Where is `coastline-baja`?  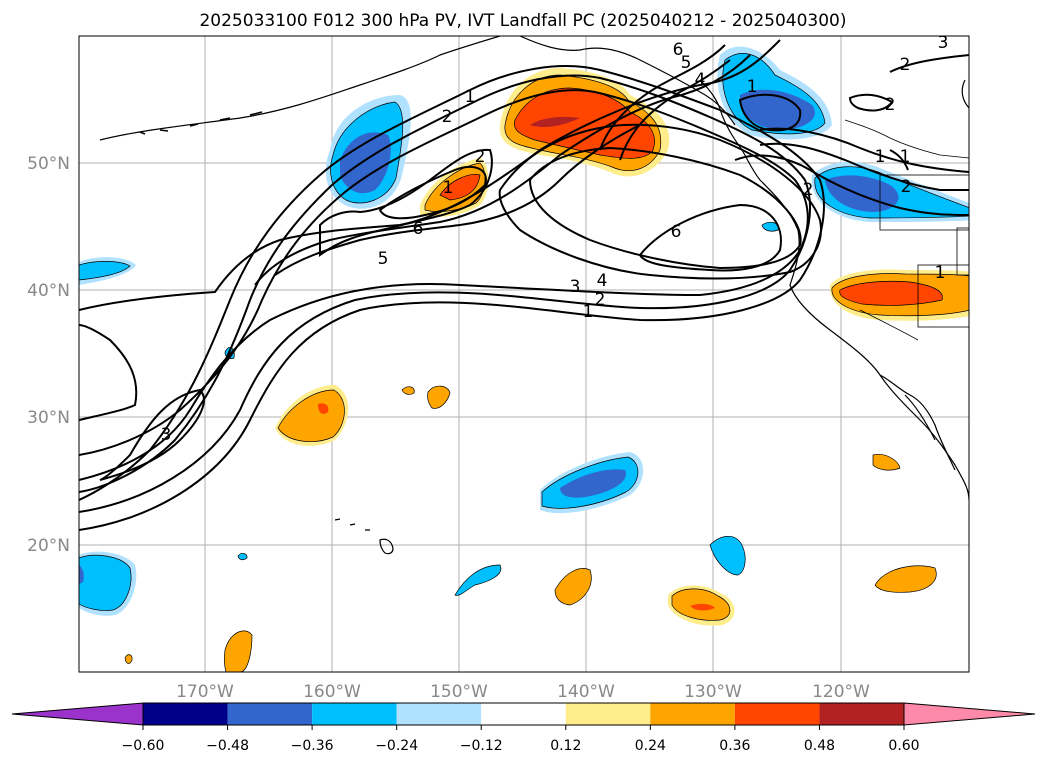
coastline-baja is located at coordinates (917, 422).